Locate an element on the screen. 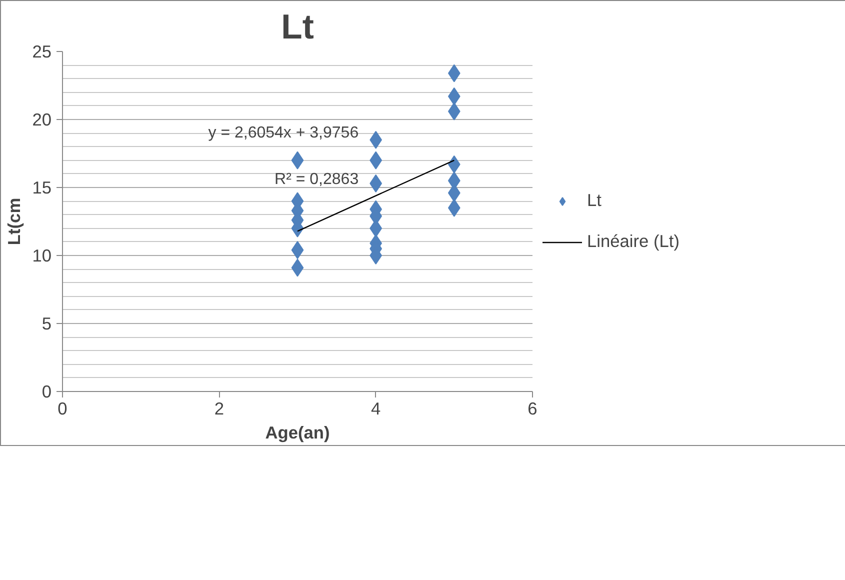 This screenshot has height=580, width=845. x-tick-label: 4 is located at coordinates (376, 408).